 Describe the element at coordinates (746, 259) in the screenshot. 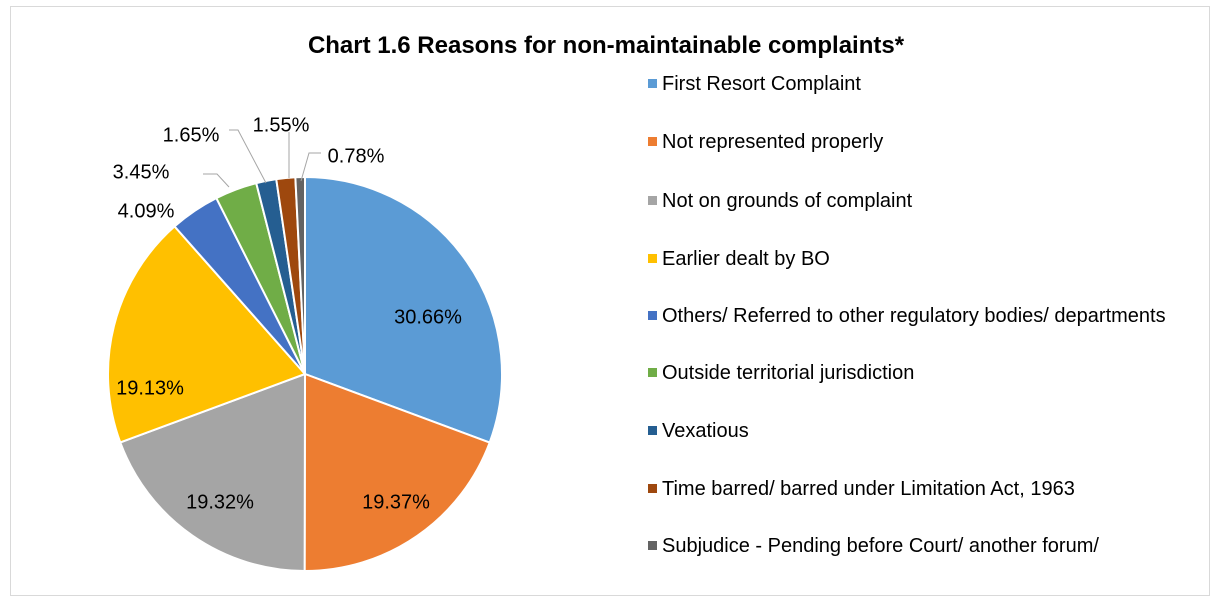

I see `legend-label: Earlier dealt by BO` at that location.